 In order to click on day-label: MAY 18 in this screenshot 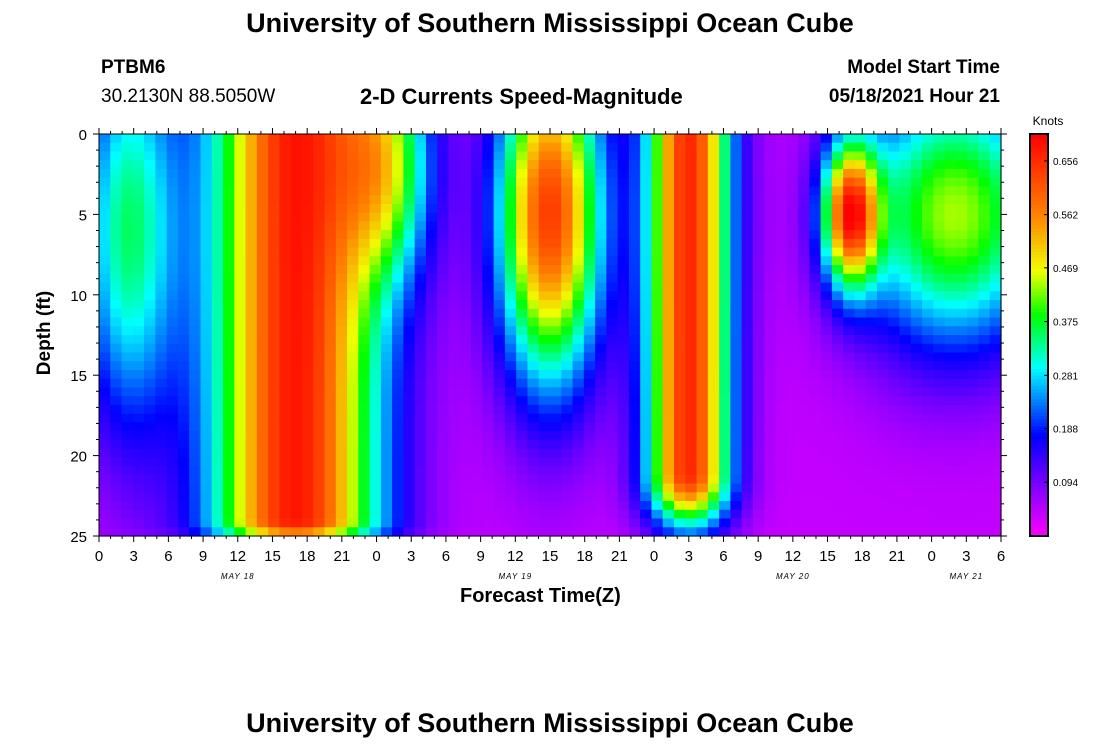, I will do `click(238, 576)`.